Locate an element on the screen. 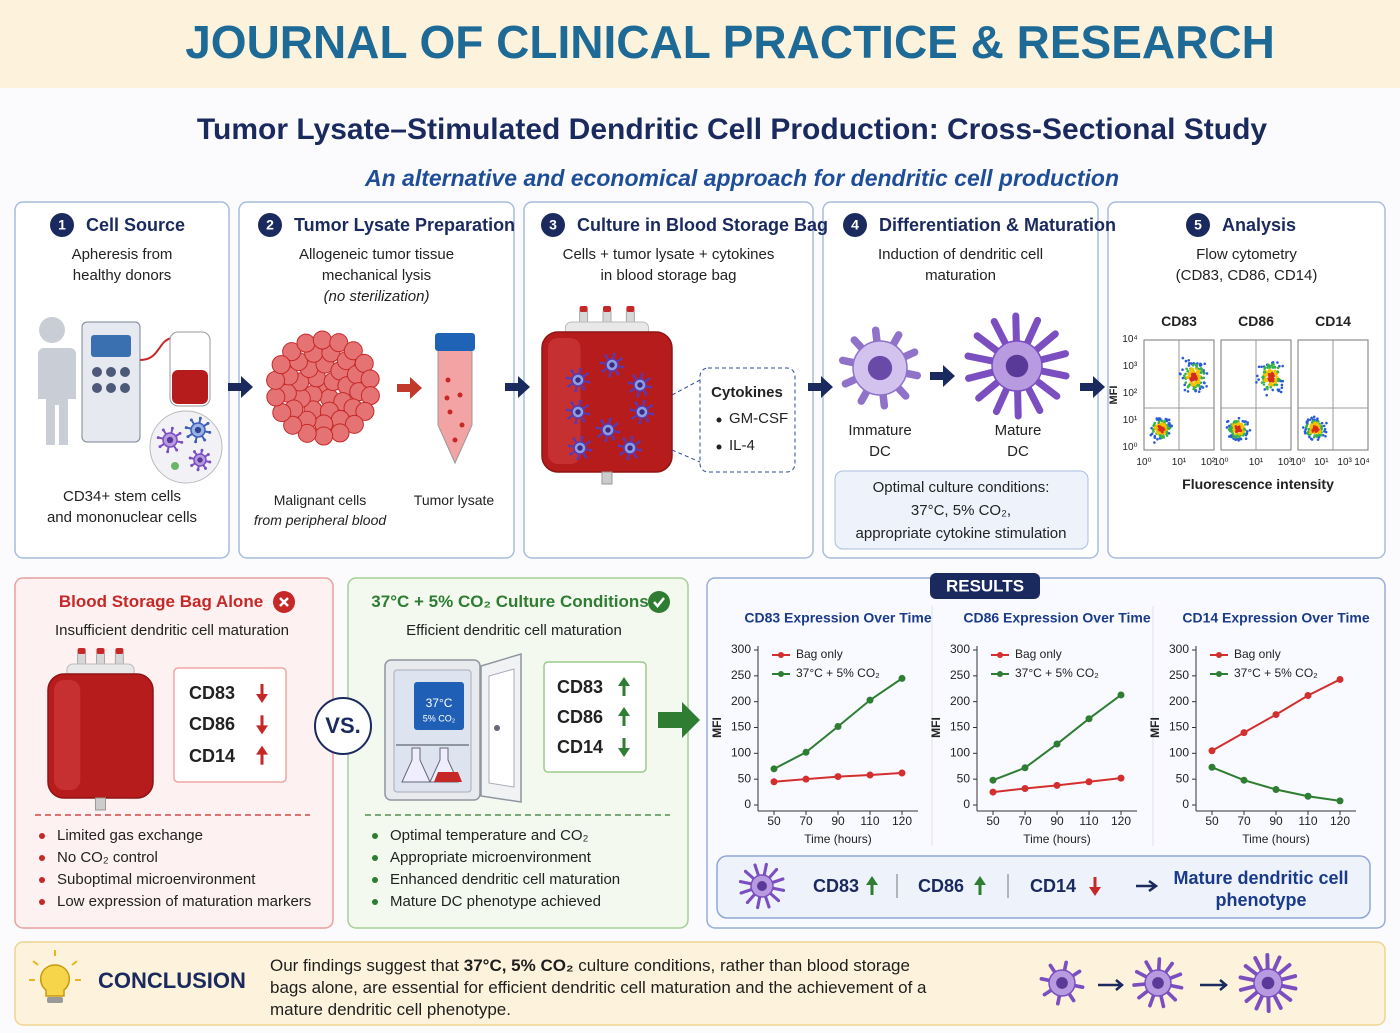 Image resolution: width=1400 pixels, height=1033 pixels. x-tick-label: 70 is located at coordinates (806, 821).